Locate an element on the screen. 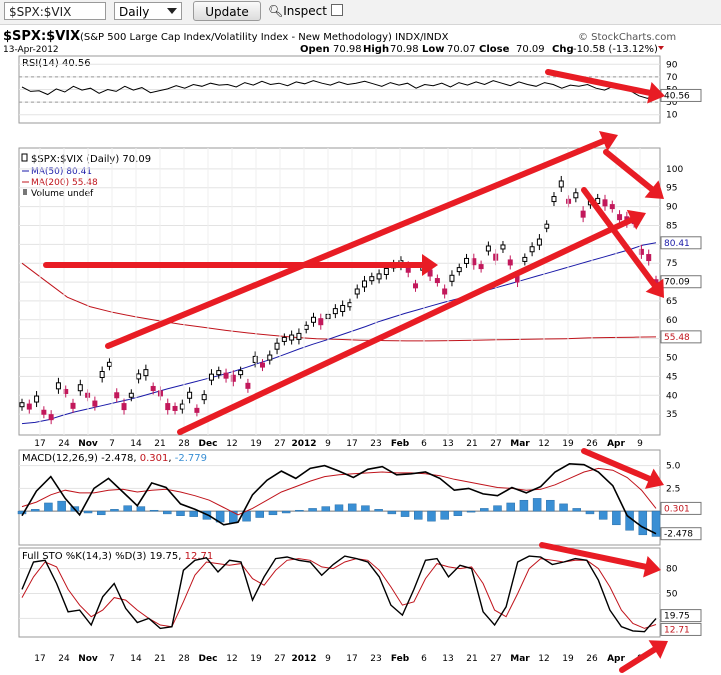  symbol-input: $SPX:$VIX is located at coordinates (55, 11).